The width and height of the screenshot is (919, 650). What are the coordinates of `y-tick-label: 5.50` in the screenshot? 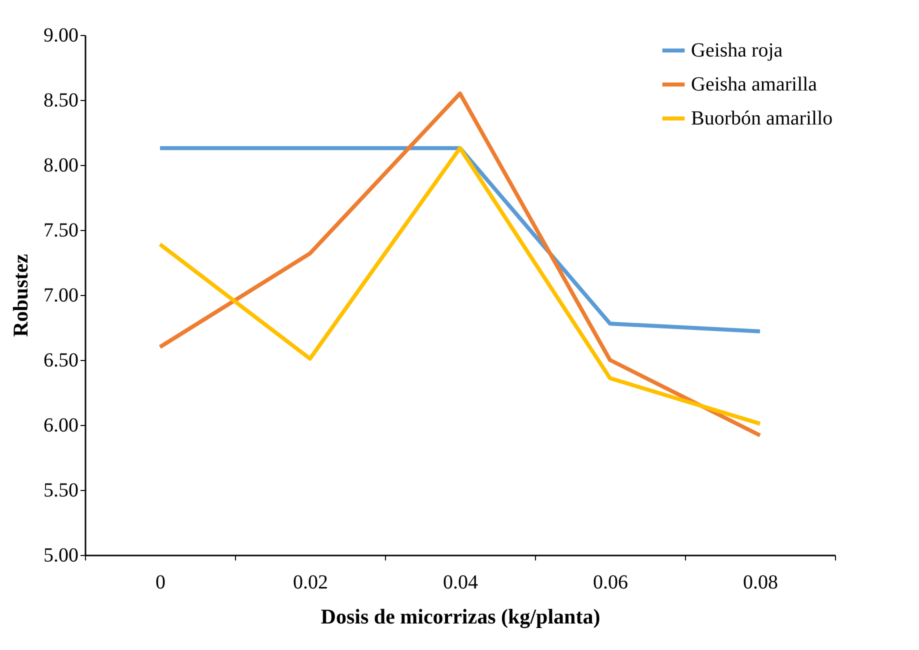 It's located at (61, 491).